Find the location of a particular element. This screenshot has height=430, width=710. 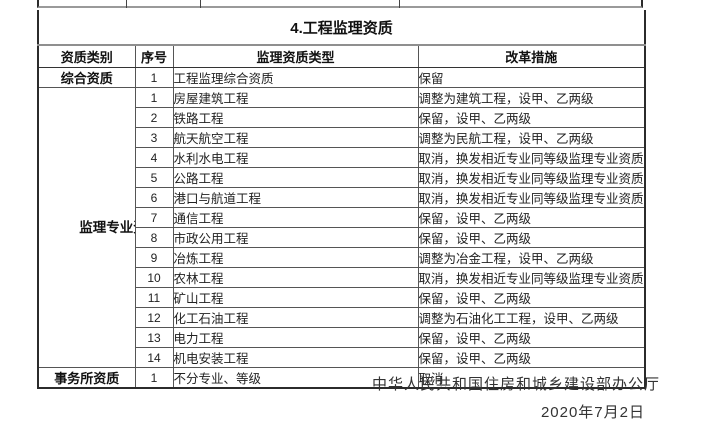

table-row: 3 航天航空工程 调整为民航工程，设甲、乙两级 is located at coordinates (342, 137).